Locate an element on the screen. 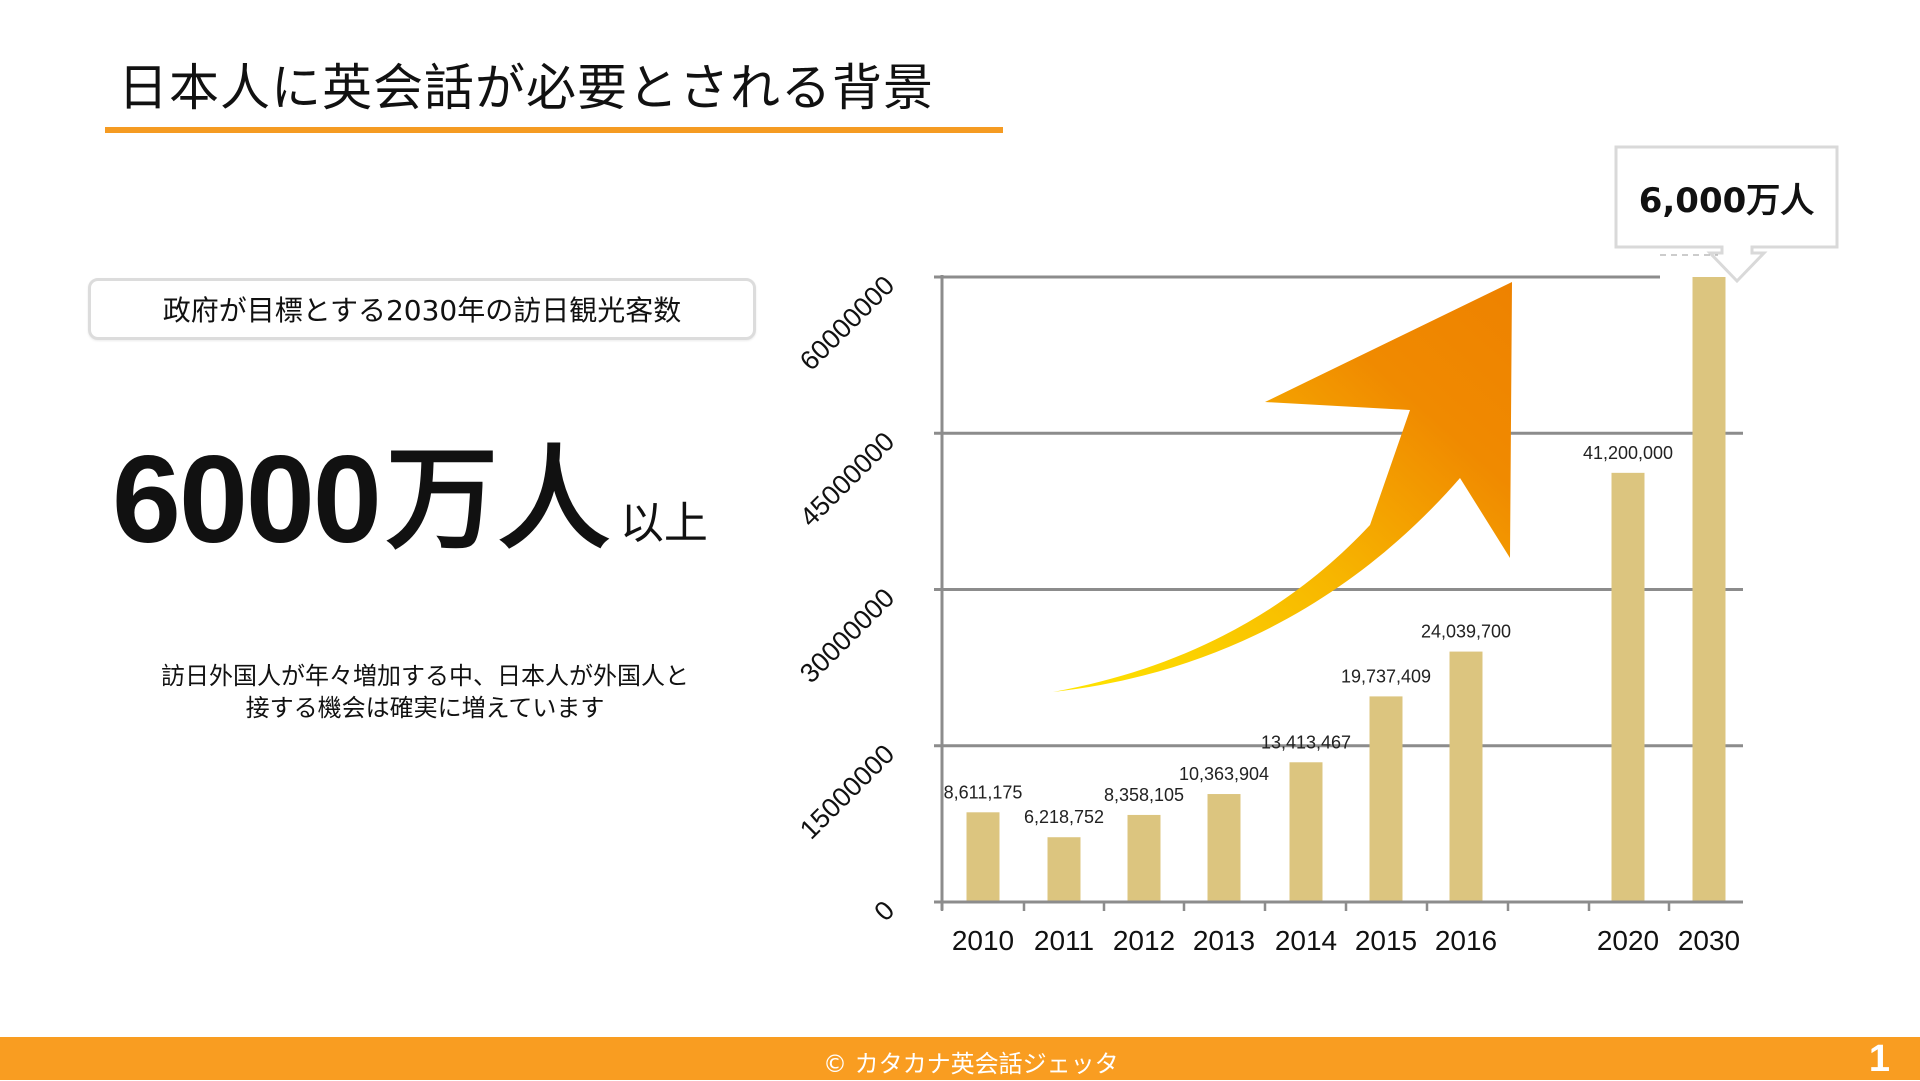  bar-2015 is located at coordinates (1386, 799).